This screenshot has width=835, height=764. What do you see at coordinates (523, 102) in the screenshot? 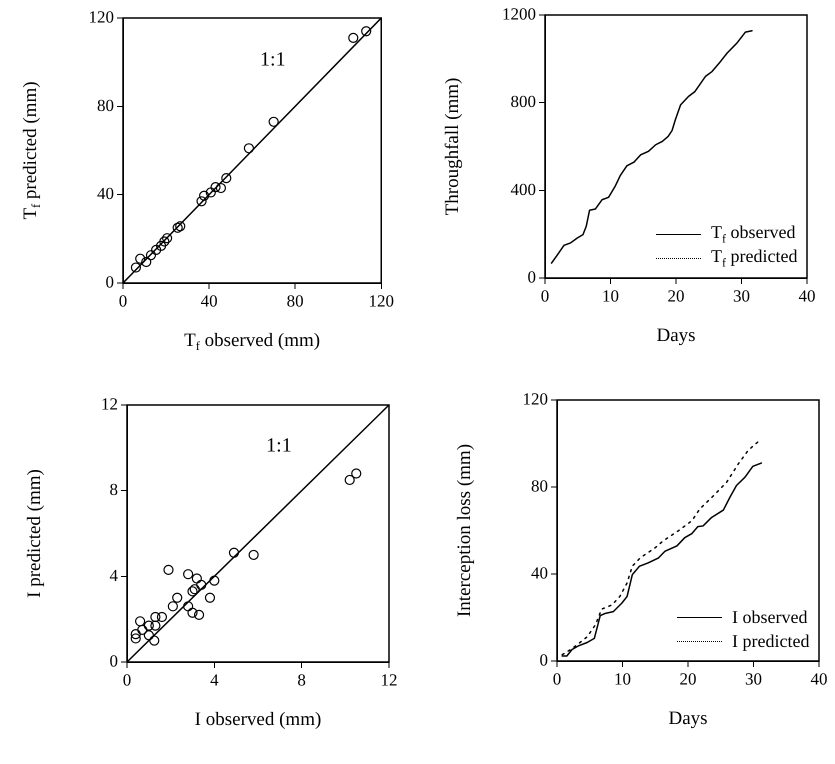
I see `y-tick-label: 800` at bounding box center [523, 102].